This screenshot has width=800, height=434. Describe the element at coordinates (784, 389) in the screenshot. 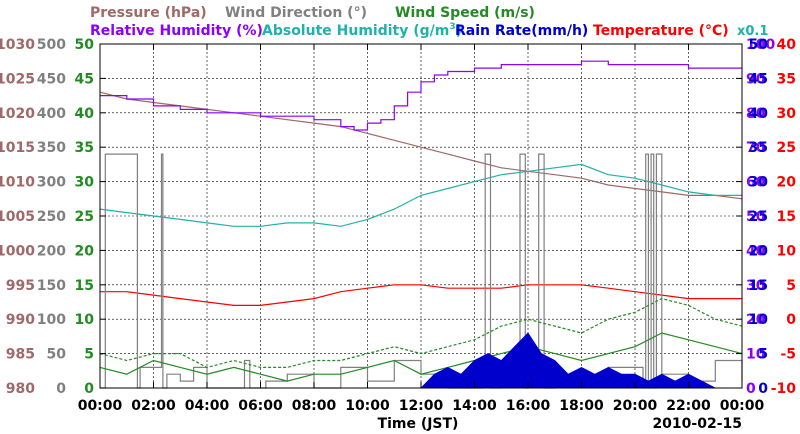

I see `temperature-tick-label: -10` at that location.